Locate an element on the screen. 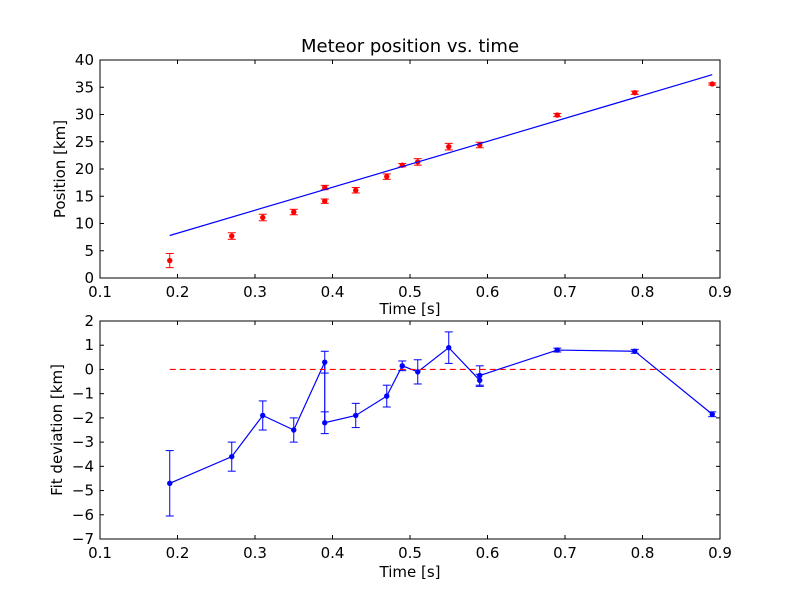 This screenshot has height=600, width=800. y-tick-label: −5 is located at coordinates (83, 491).